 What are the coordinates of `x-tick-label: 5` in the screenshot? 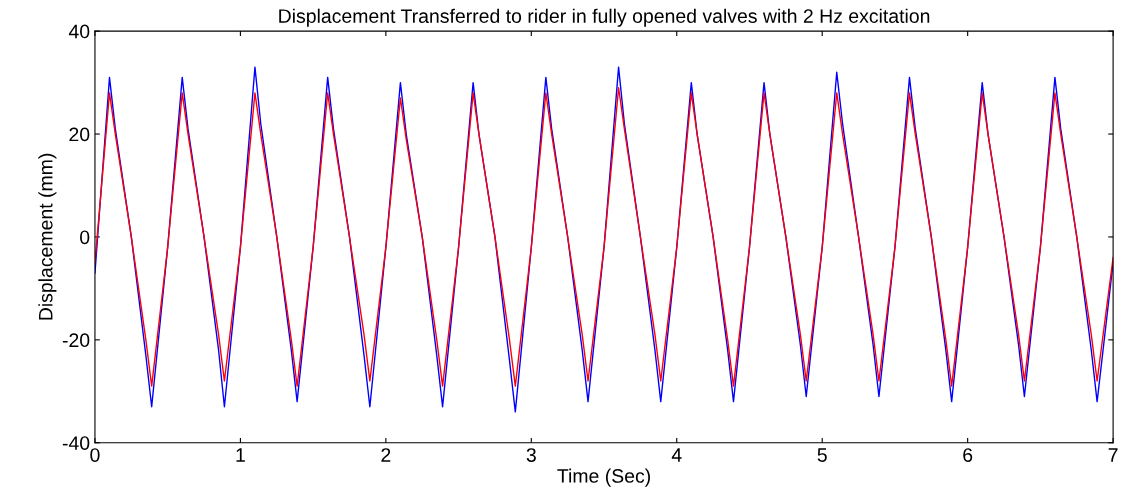 It's located at (822, 455).